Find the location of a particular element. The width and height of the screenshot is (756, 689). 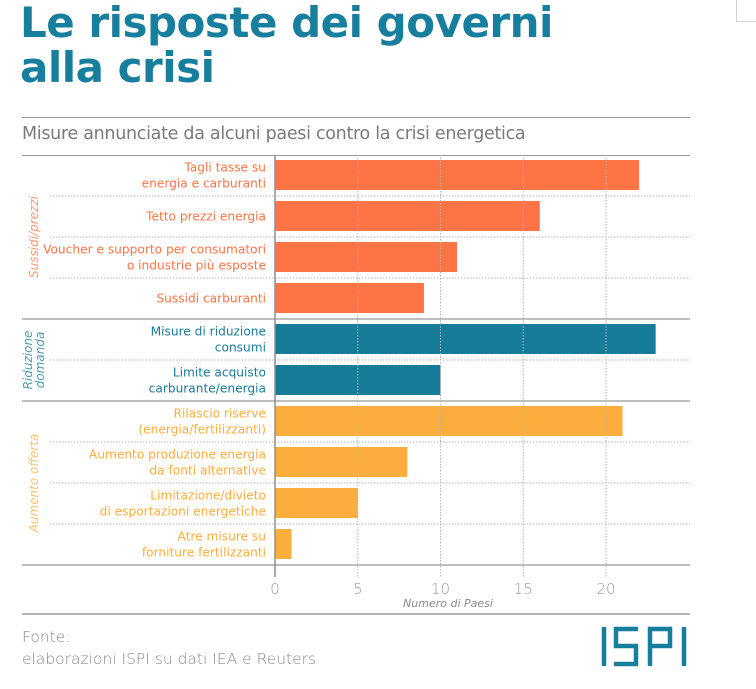

category-label: Misure di riduzione consumi is located at coordinates (208, 340).